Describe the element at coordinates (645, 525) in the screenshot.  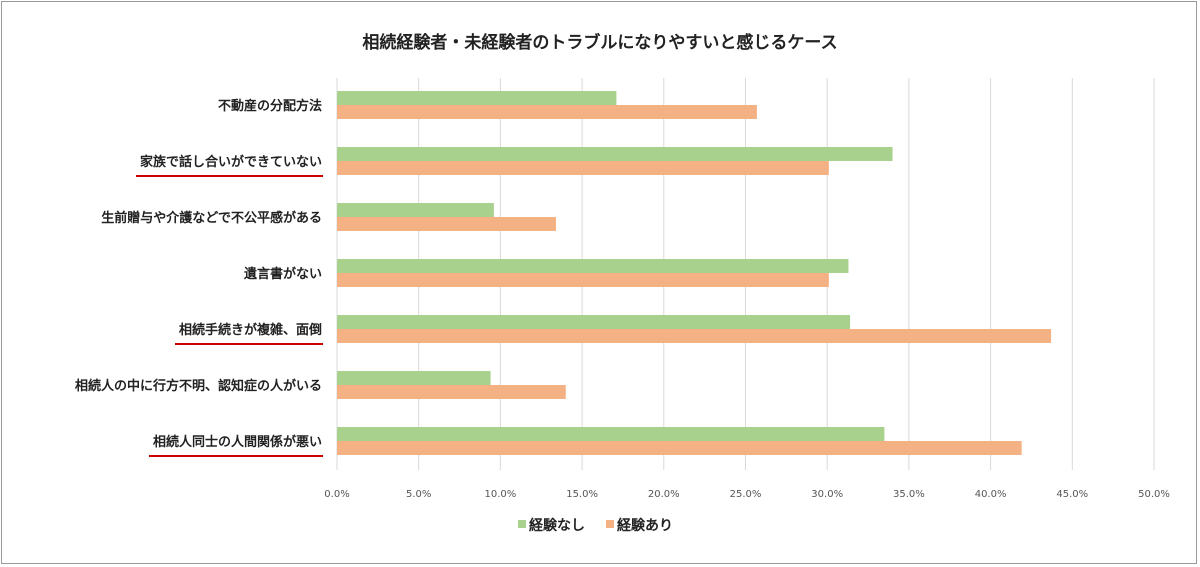
I see `legend-label: 経験あり` at that location.